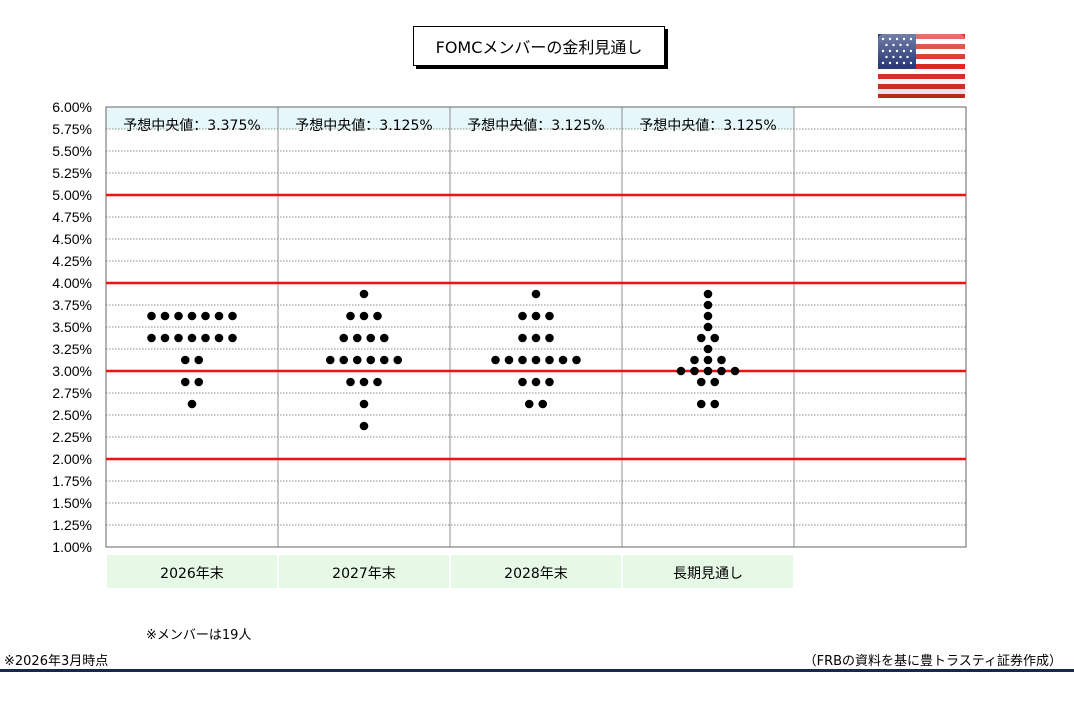  I want to click on category-label: 2026年末, so click(192, 574).